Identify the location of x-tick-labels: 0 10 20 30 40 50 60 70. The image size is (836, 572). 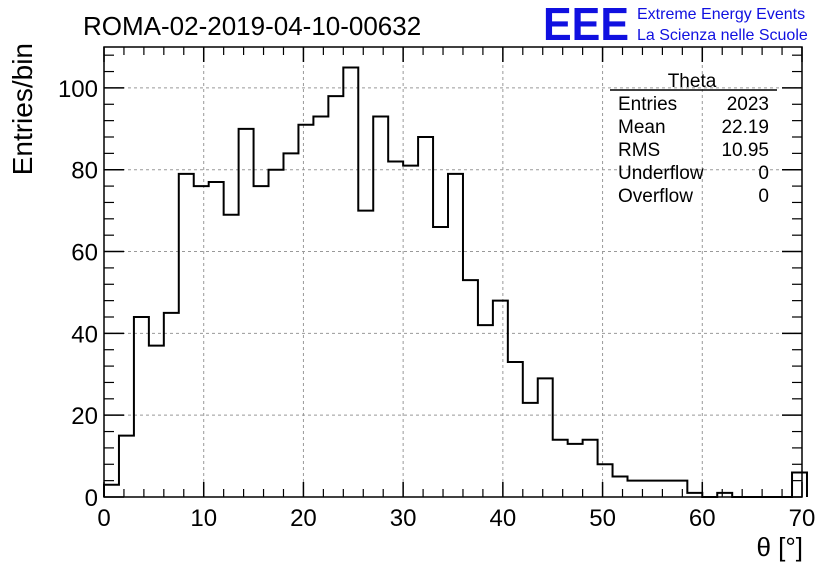
(456, 518).